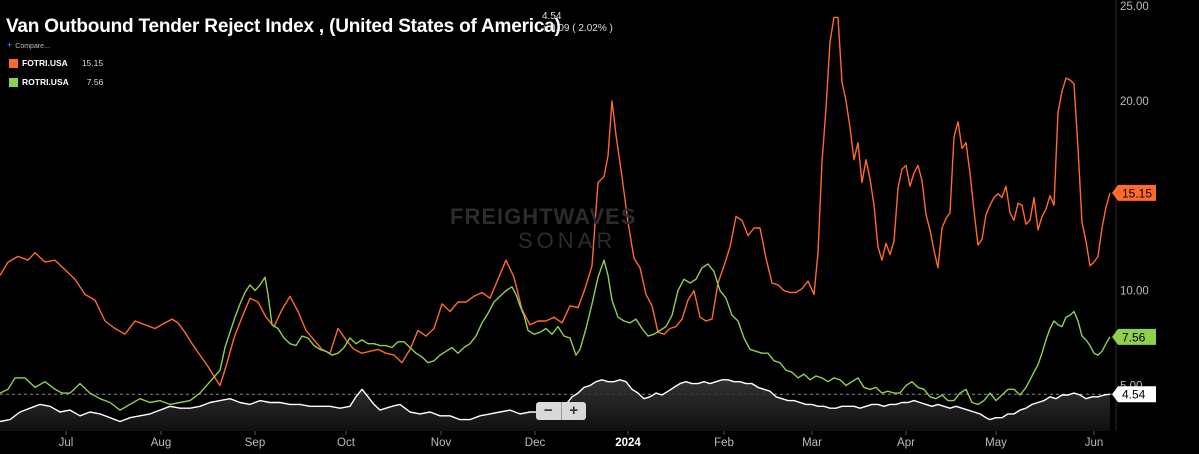 Image resolution: width=1199 pixels, height=454 pixels. What do you see at coordinates (628, 443) in the screenshot?
I see `x-tick-label: 2024` at bounding box center [628, 443].